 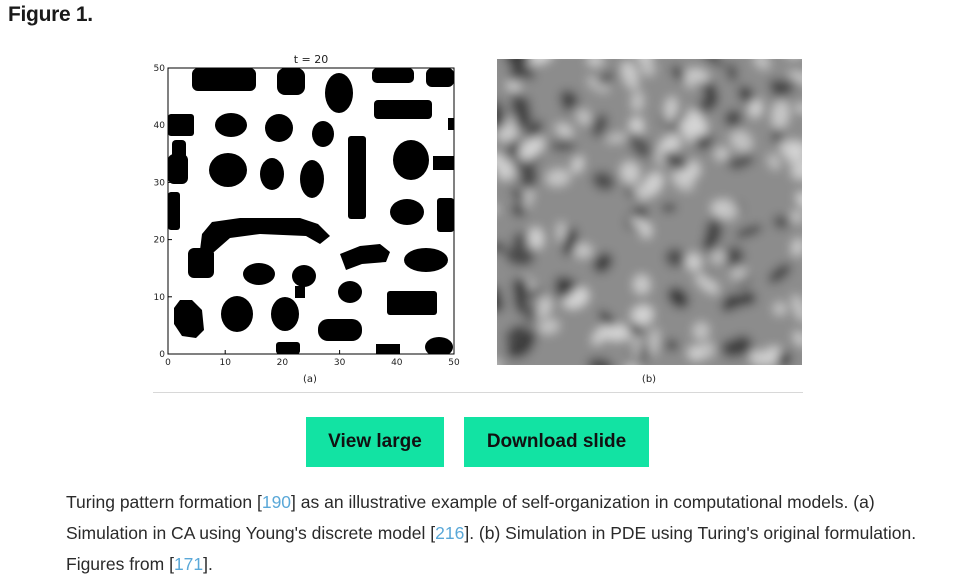 I want to click on panel-b-label: (b), so click(x=649, y=379).